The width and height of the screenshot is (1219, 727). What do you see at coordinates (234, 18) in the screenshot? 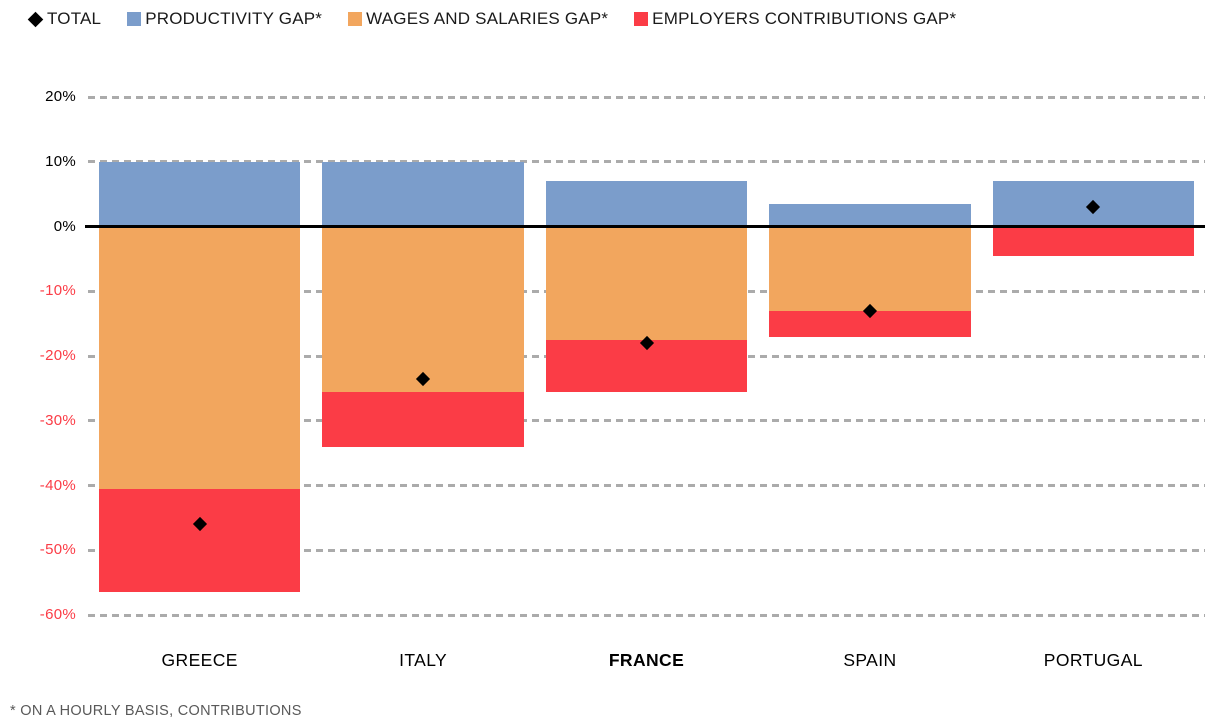
I see `legend-label-productivity-gap: PRODUCTIVITY GAP*` at bounding box center [234, 18].